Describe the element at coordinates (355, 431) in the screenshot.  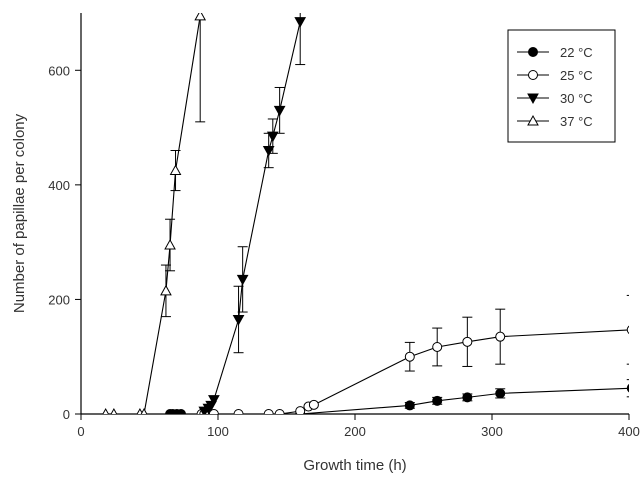
I see `x-tick-label: 200` at that location.